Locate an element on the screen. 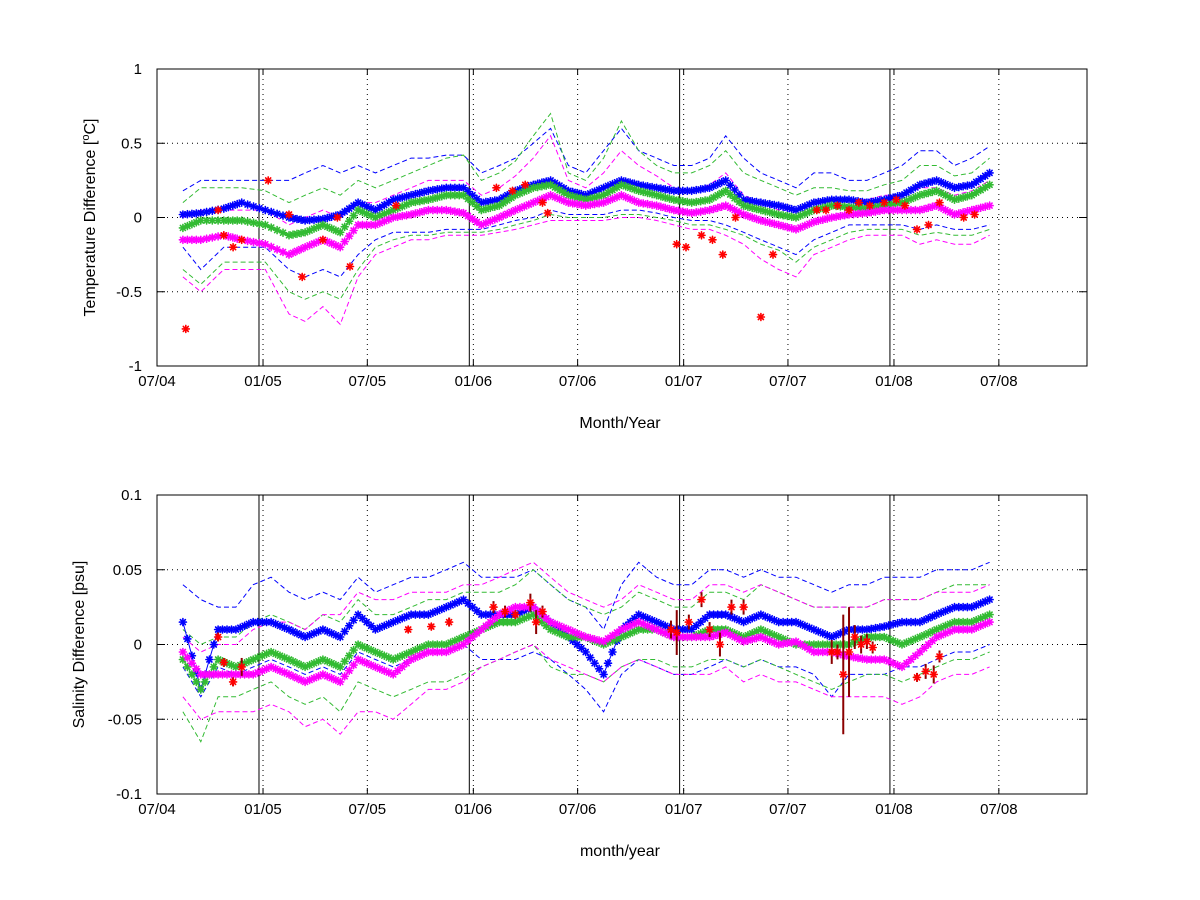 The image size is (1200, 900). temperature-x-tick-label: 01/07 is located at coordinates (684, 381).